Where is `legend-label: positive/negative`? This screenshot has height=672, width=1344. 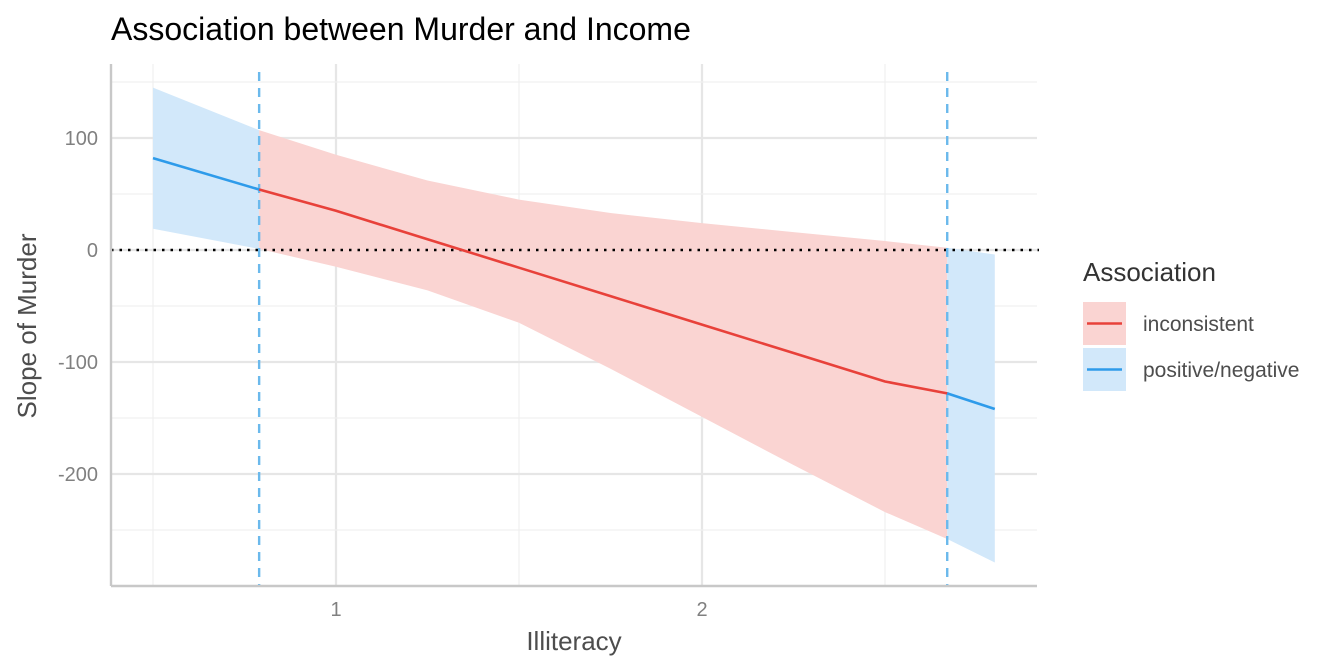
legend-label: positive/negative is located at coordinates (1221, 370).